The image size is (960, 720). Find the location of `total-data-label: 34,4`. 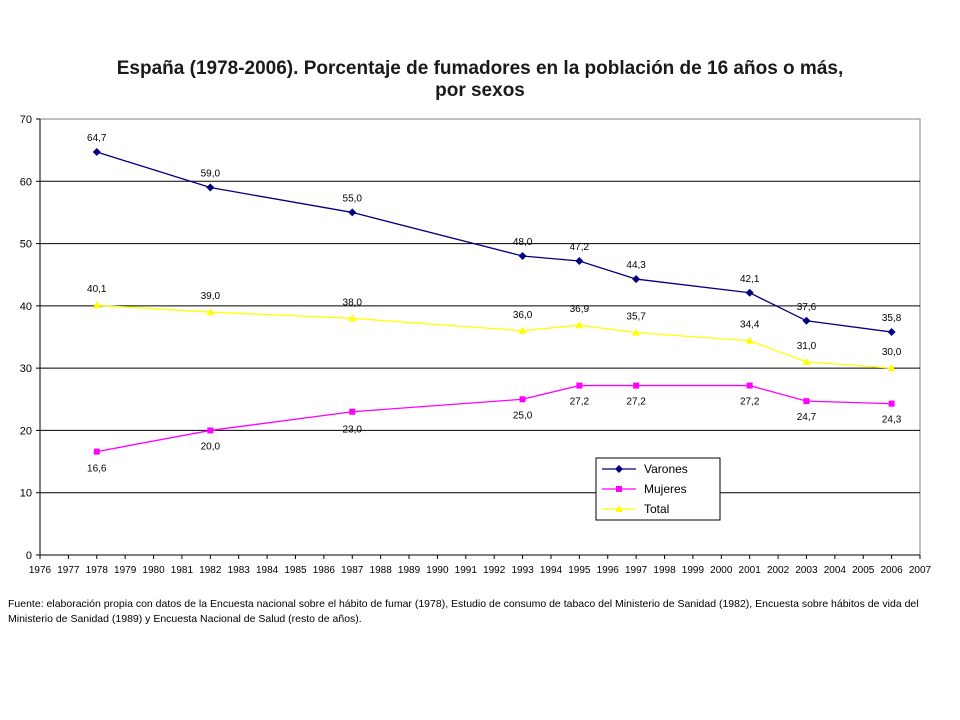

total-data-label: 34,4 is located at coordinates (750, 325).